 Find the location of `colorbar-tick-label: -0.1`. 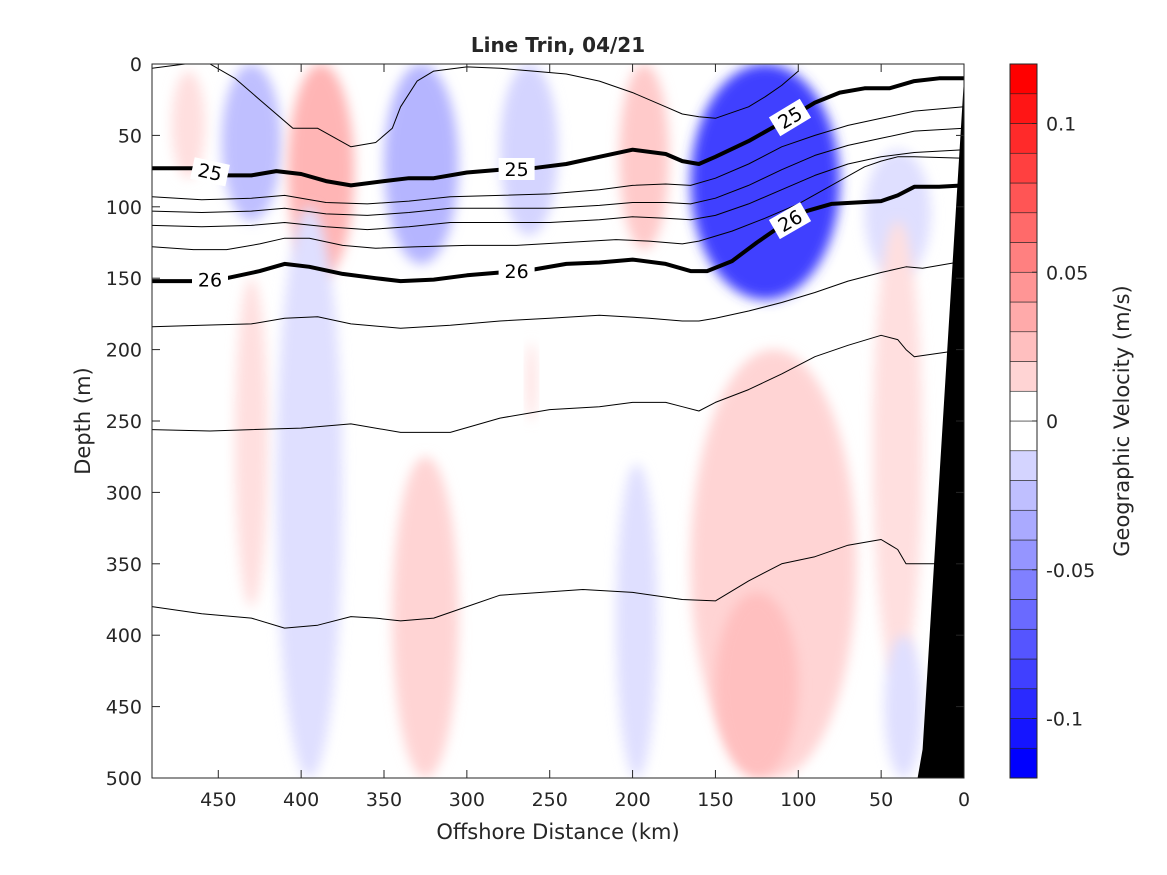

colorbar-tick-label: -0.1 is located at coordinates (1064, 720).